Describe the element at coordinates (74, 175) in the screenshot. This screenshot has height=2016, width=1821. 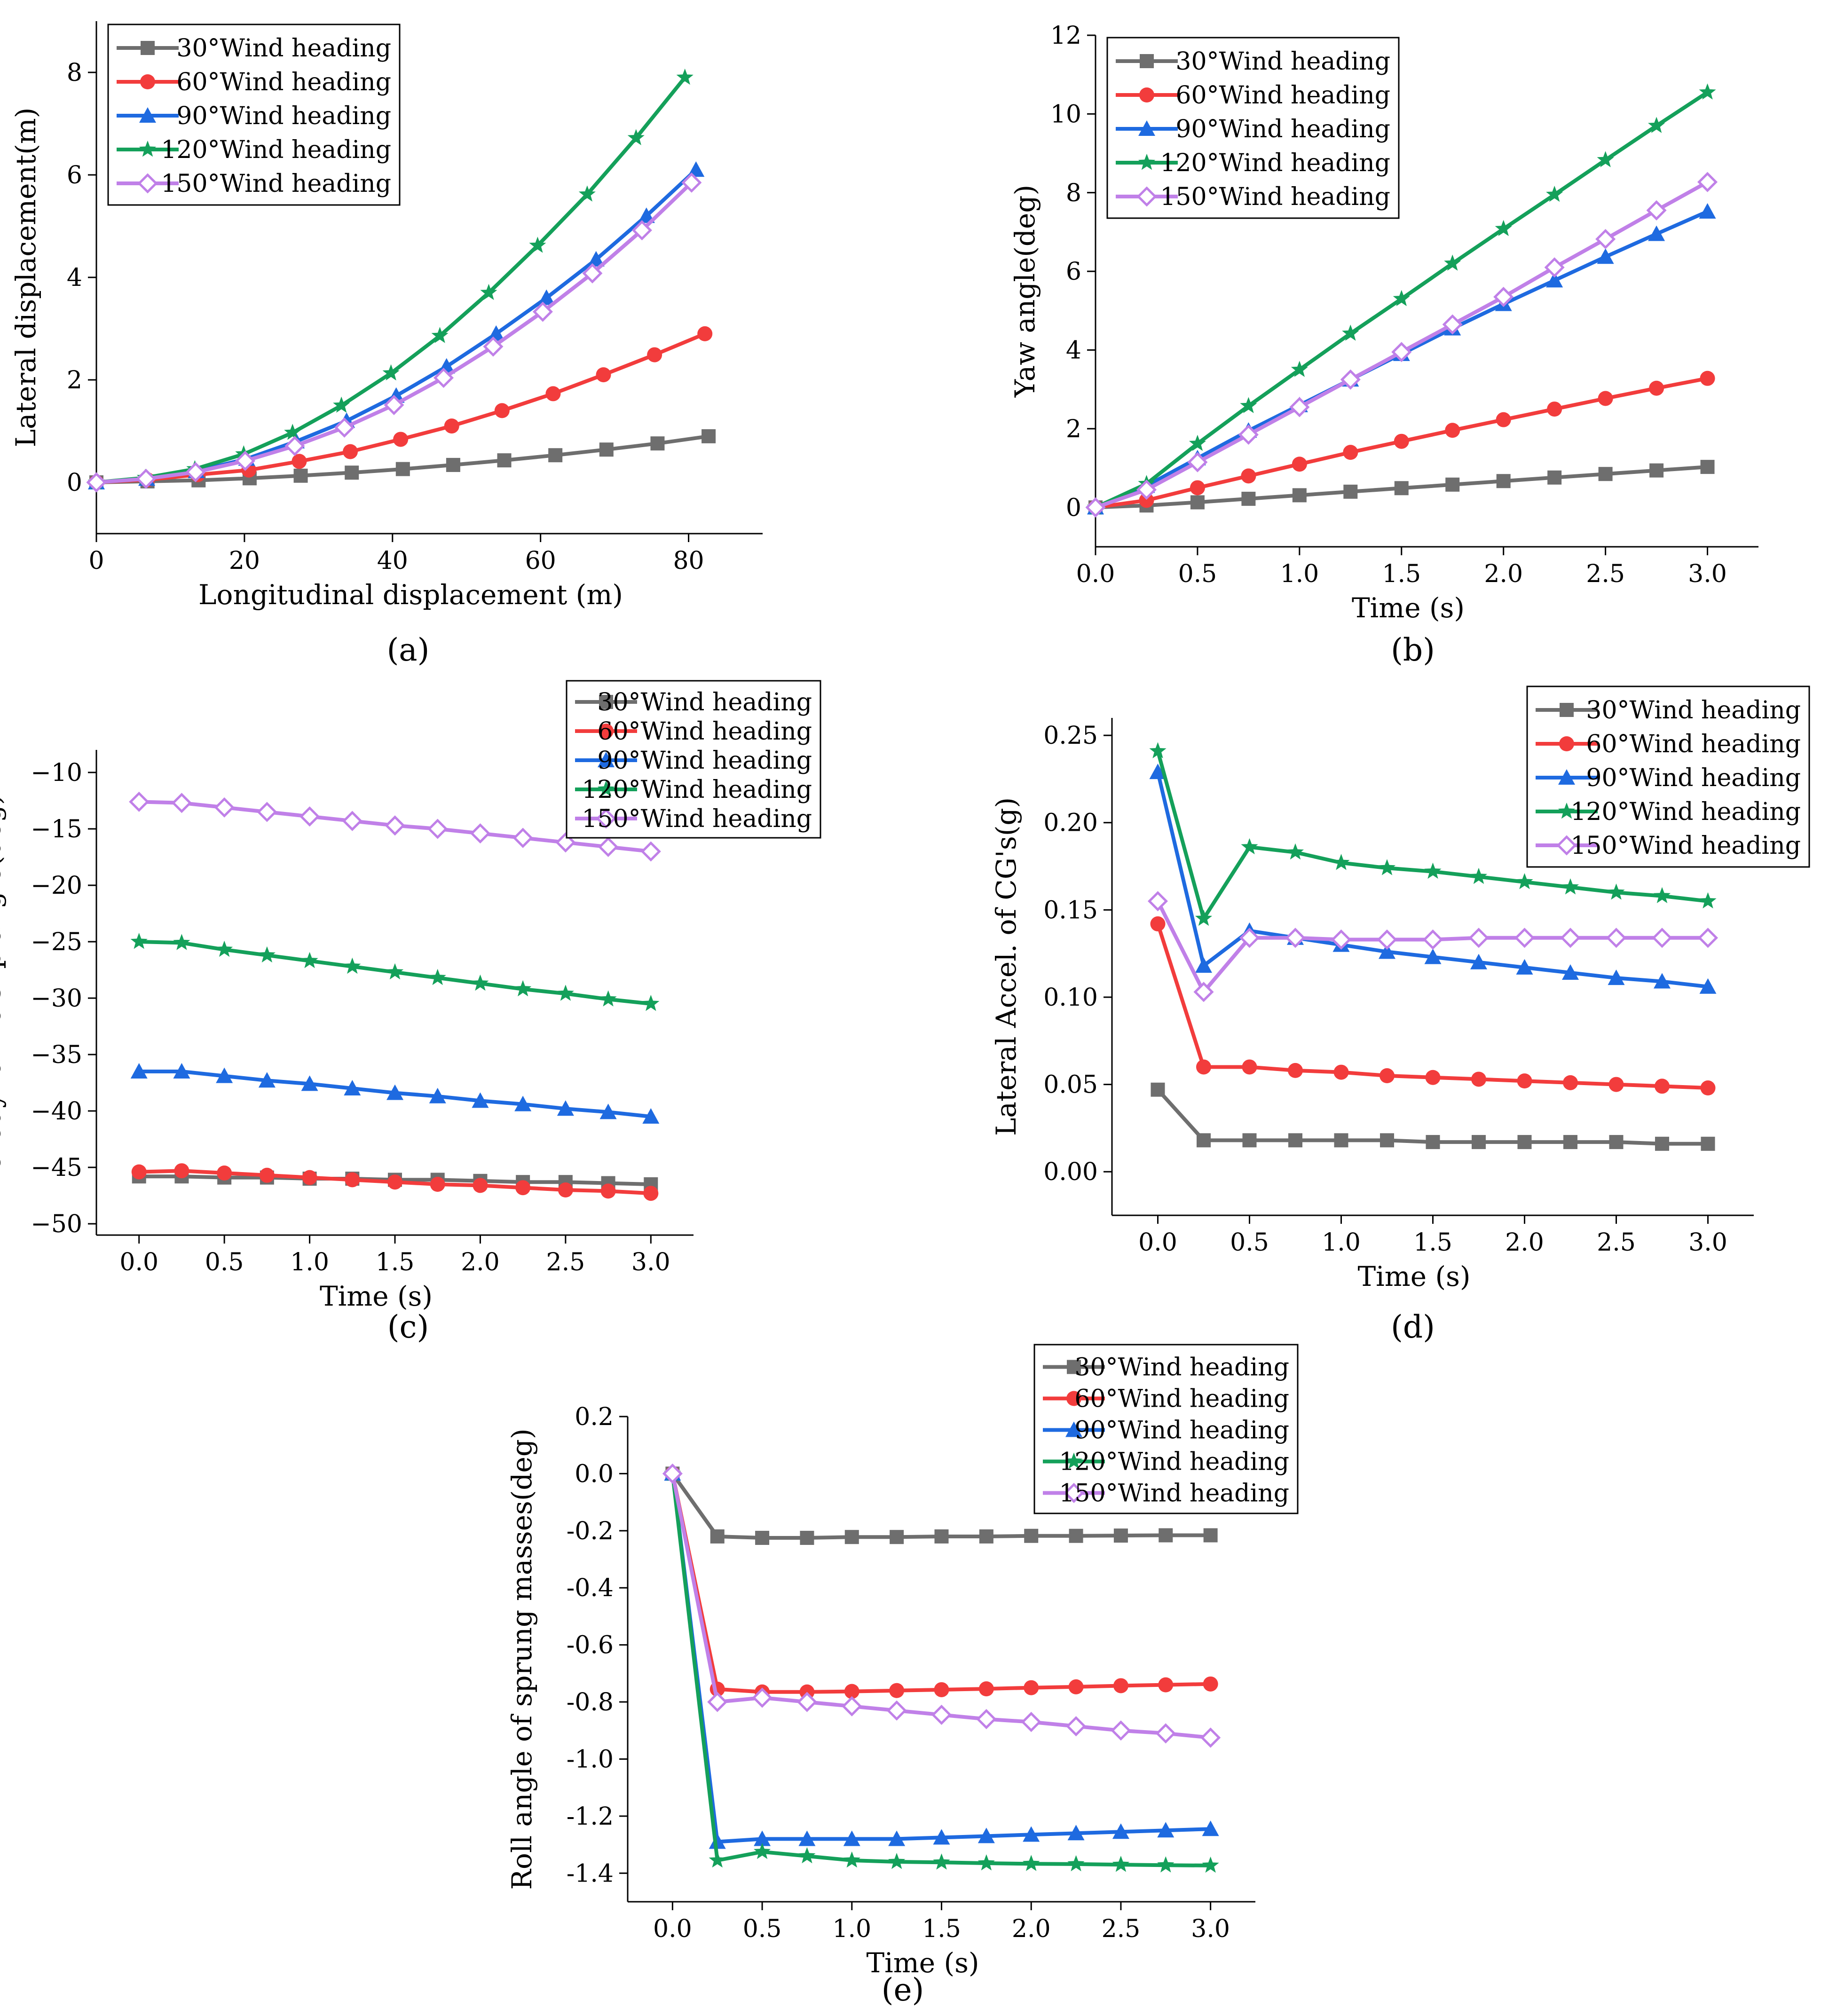
I see `y-tick-label: 6` at that location.